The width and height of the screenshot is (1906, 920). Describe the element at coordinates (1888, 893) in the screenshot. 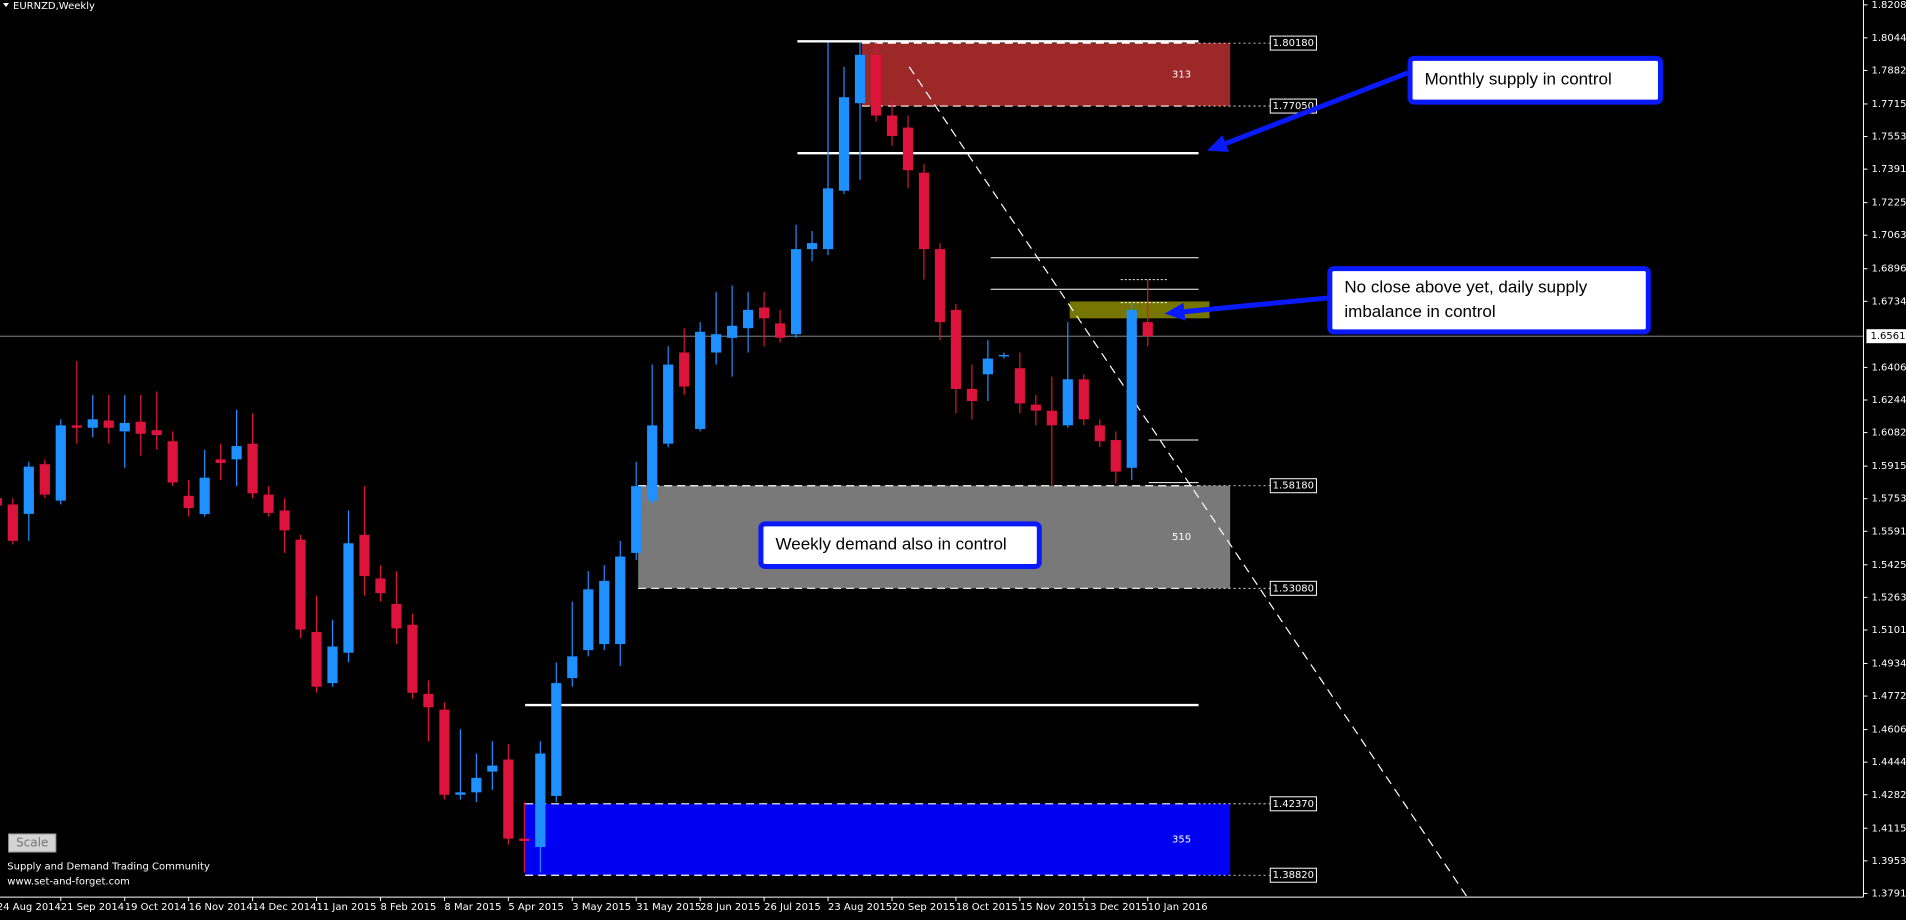

I see `y-tick-label: 1.37915` at that location.